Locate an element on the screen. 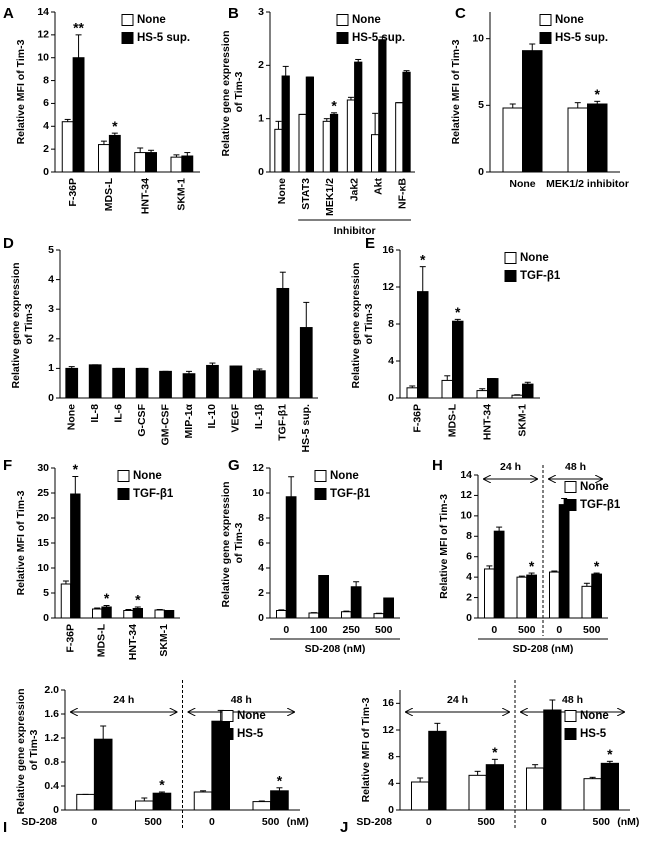  x-tick-label: GM-CSF is located at coordinates (165, 424).